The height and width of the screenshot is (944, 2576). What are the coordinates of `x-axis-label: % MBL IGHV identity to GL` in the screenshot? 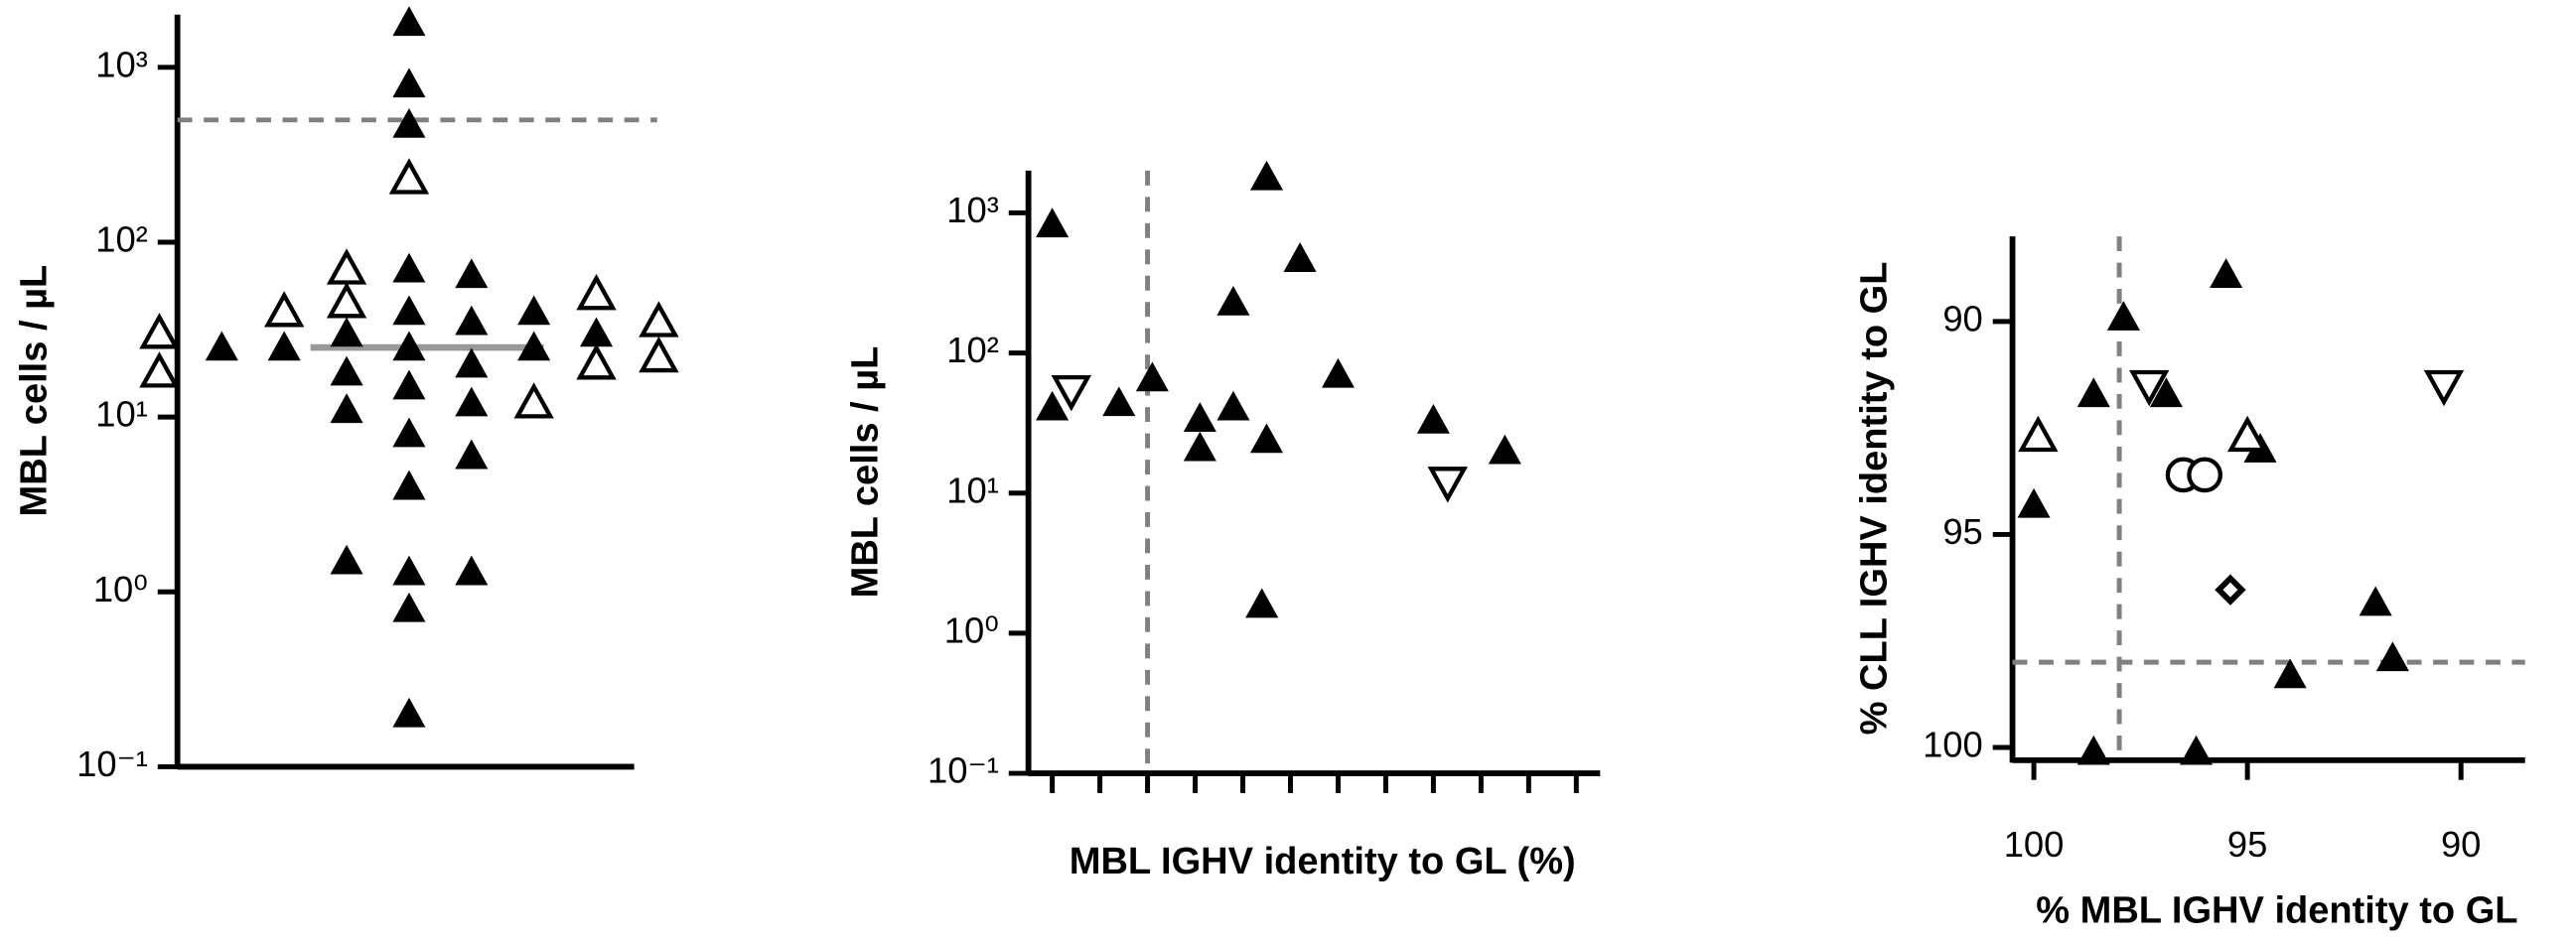 It's located at (2277, 911).